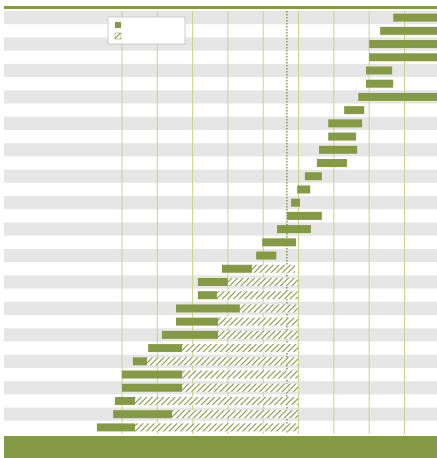 This screenshot has width=437, height=458. I want to click on legend, so click(146, 30).